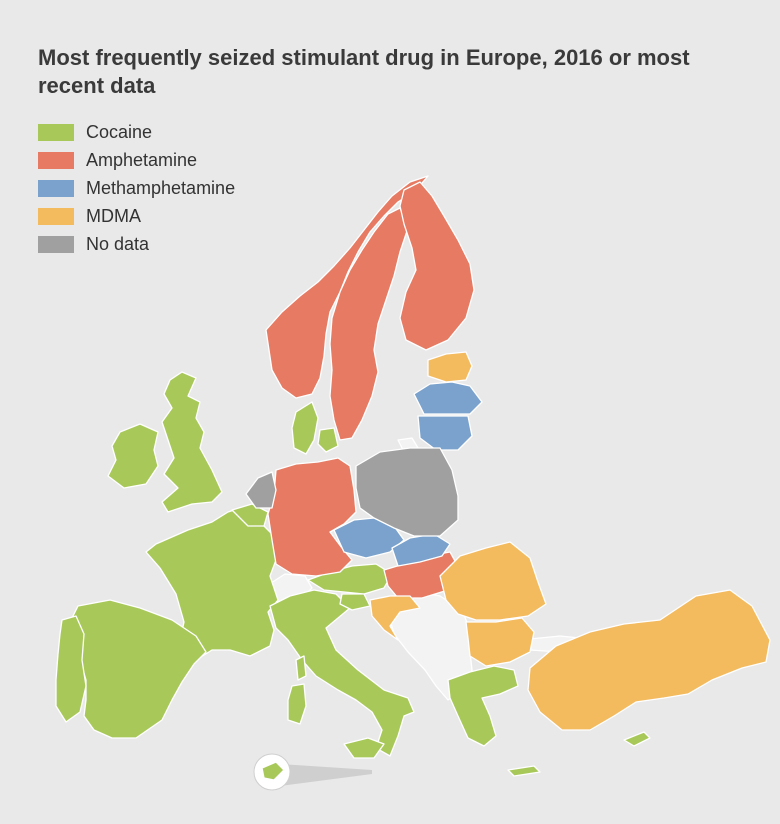 Image resolution: width=780 pixels, height=824 pixels. I want to click on region-croatia, so click(395, 618).